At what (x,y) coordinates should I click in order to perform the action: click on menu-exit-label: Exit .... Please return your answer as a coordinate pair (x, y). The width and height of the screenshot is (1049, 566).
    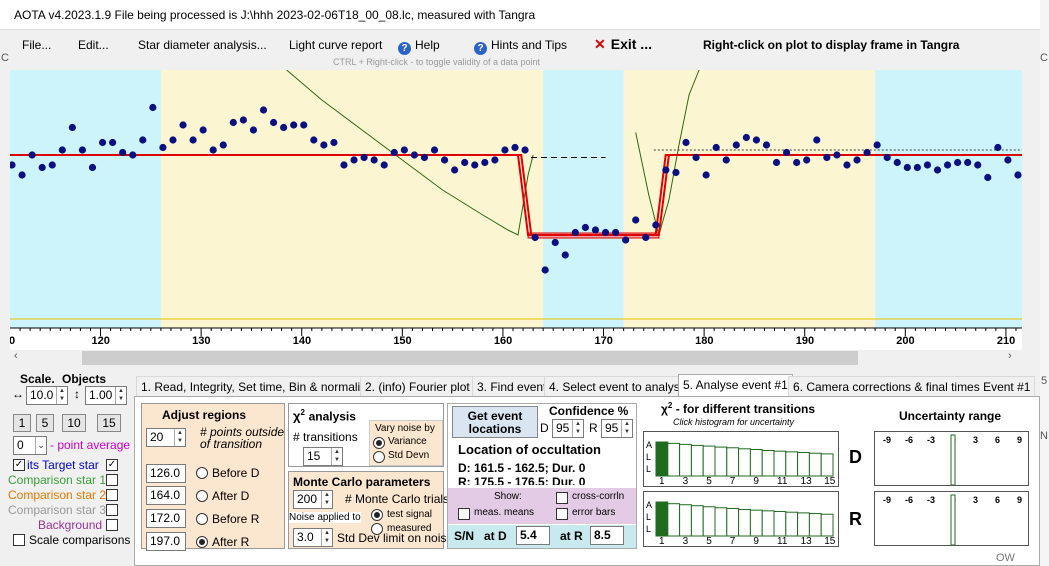
    Looking at the image, I should click on (631, 44).